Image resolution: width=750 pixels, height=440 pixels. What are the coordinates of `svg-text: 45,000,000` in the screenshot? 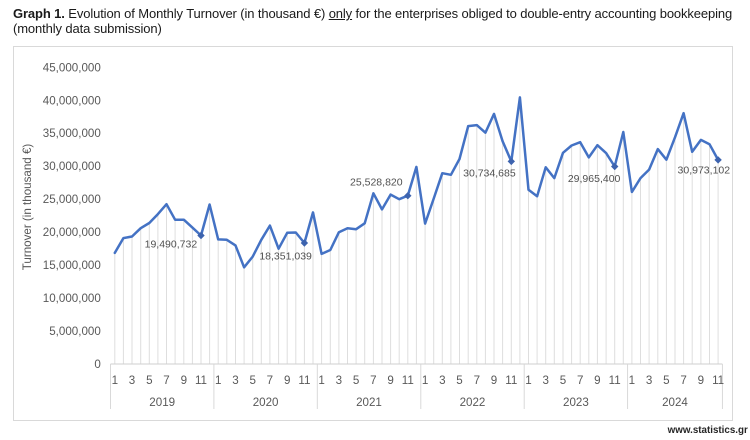 It's located at (72, 67).